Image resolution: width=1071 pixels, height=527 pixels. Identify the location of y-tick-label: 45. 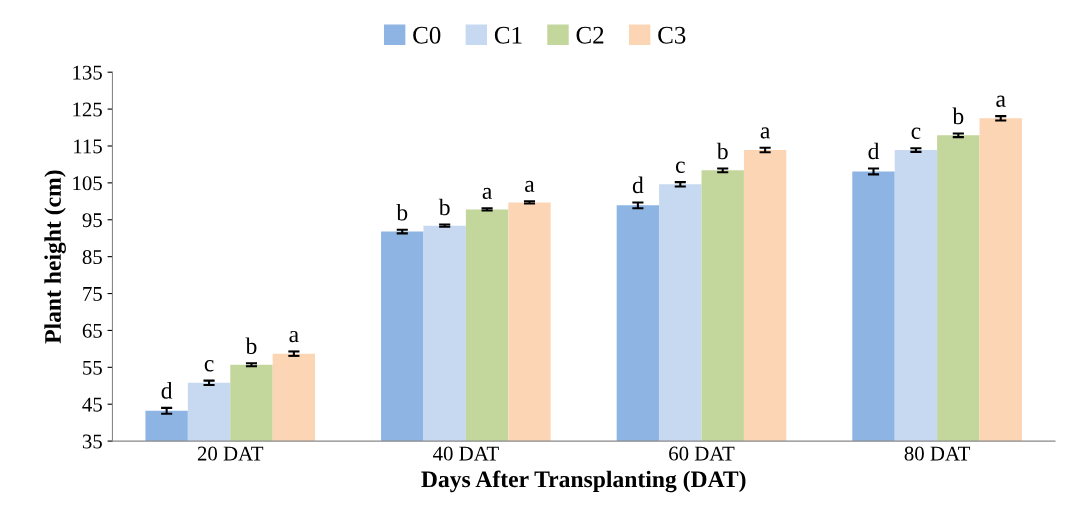
(92, 404).